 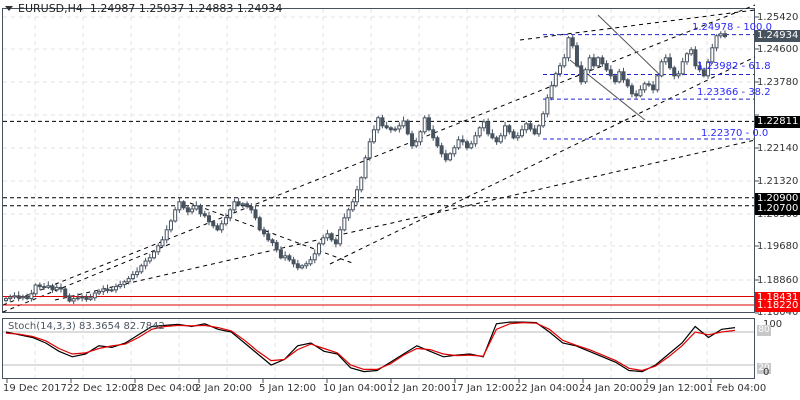 What do you see at coordinates (737, 388) in the screenshot?
I see `time-tick: 1 Feb 04:00` at bounding box center [737, 388].